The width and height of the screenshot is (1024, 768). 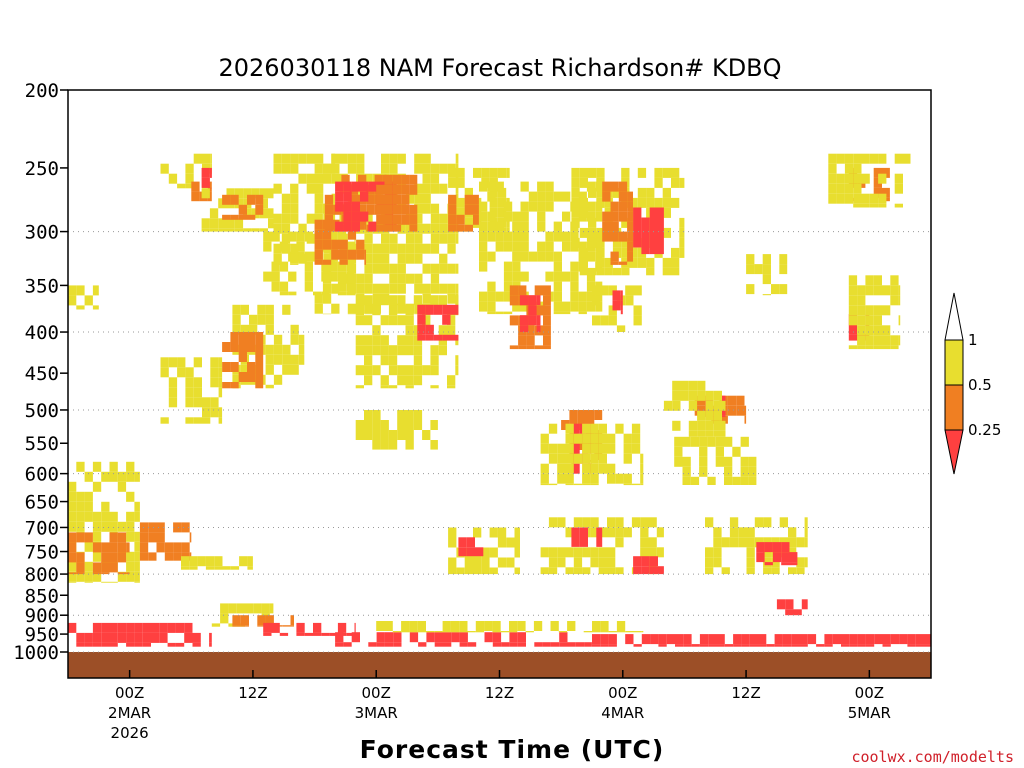 I want to click on legend-arrow-bottom, so click(x=954, y=452).